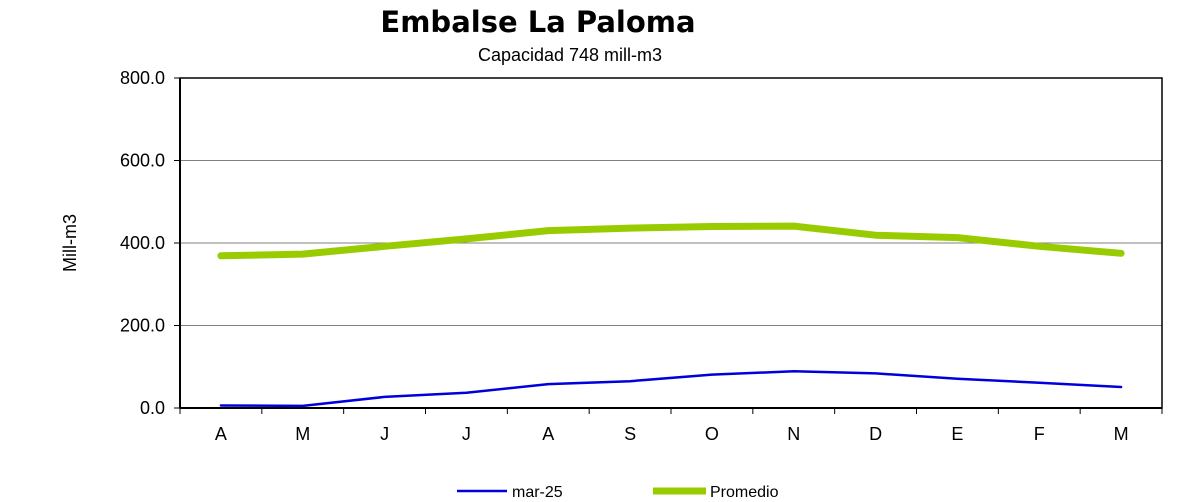 This screenshot has width=1191, height=502. I want to click on y-tick-label: 400.0, so click(142, 243).